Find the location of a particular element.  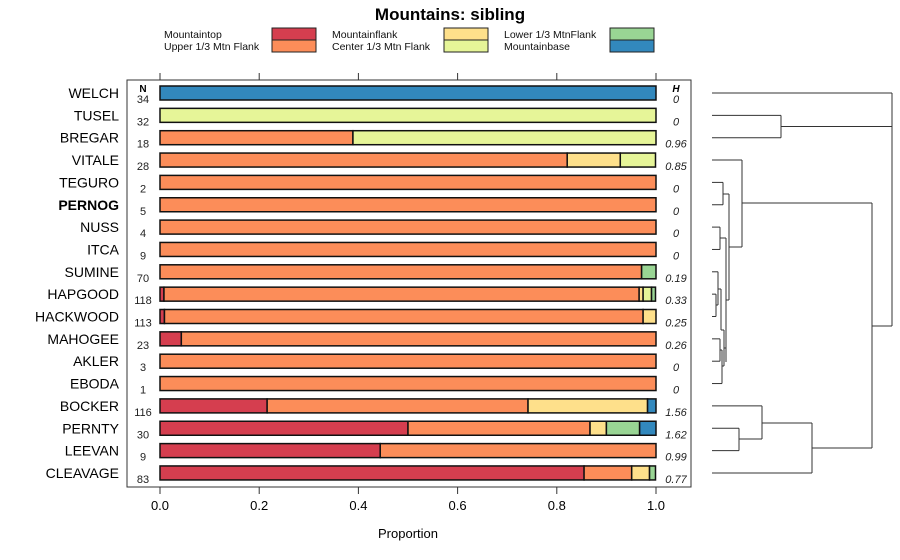

n-value: 28 is located at coordinates (143, 167).